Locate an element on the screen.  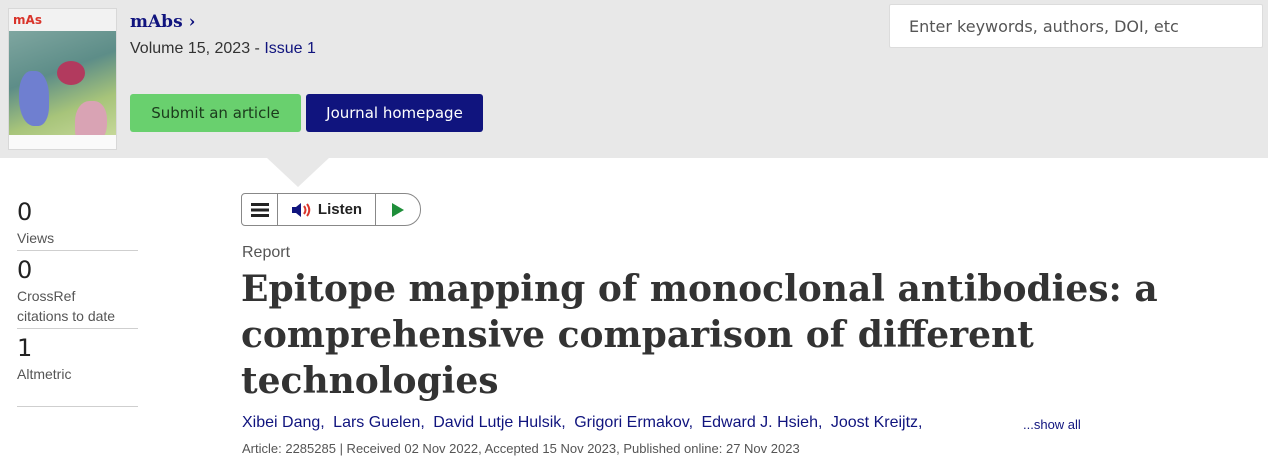
metric-altmetric: 1 Altmetric is located at coordinates (77, 369).